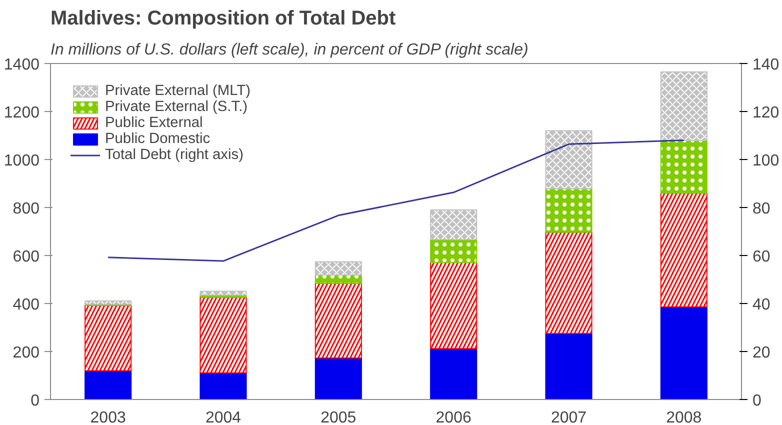  I want to click on y2-tick-label: 0, so click(757, 401).